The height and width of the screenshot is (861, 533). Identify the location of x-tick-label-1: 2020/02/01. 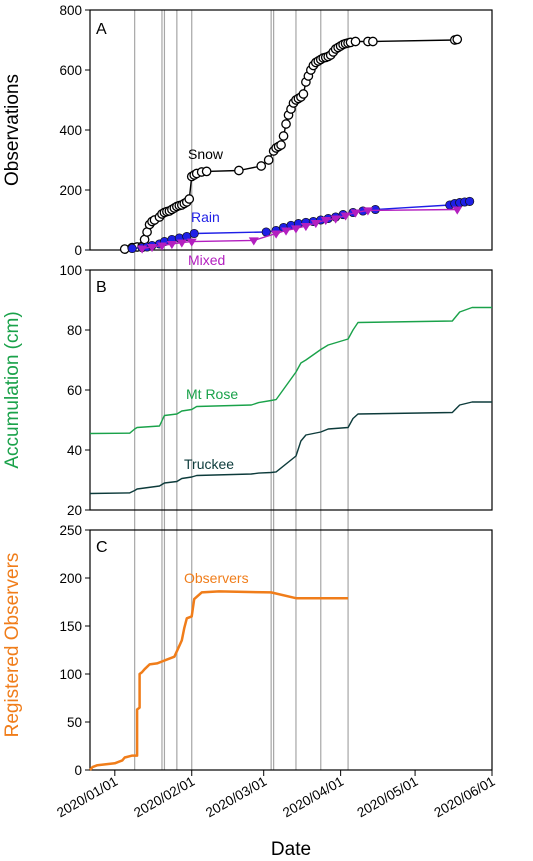
(164, 797).